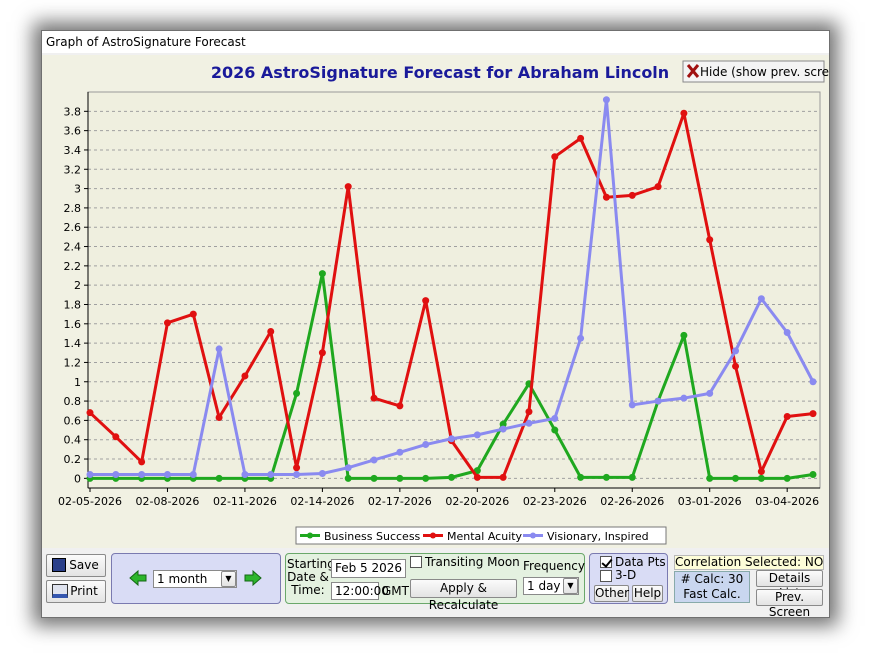  What do you see at coordinates (544, 586) in the screenshot?
I see `frequency-value: 1 day` at bounding box center [544, 586].